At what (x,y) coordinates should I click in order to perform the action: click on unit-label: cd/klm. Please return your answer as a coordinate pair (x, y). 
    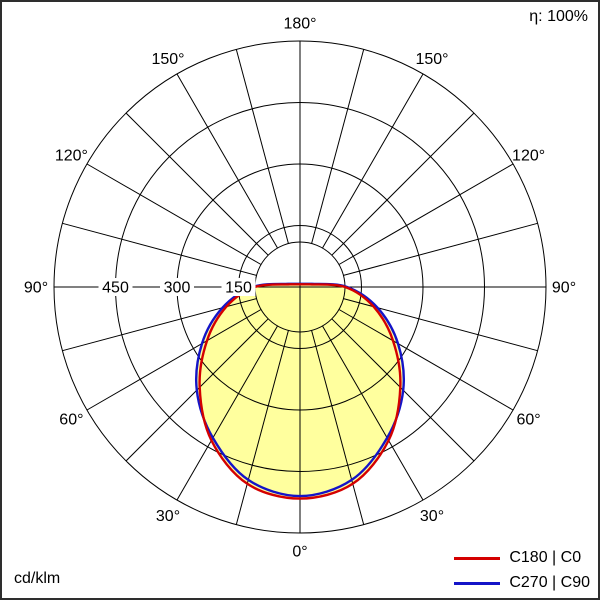
    Looking at the image, I should click on (37, 578).